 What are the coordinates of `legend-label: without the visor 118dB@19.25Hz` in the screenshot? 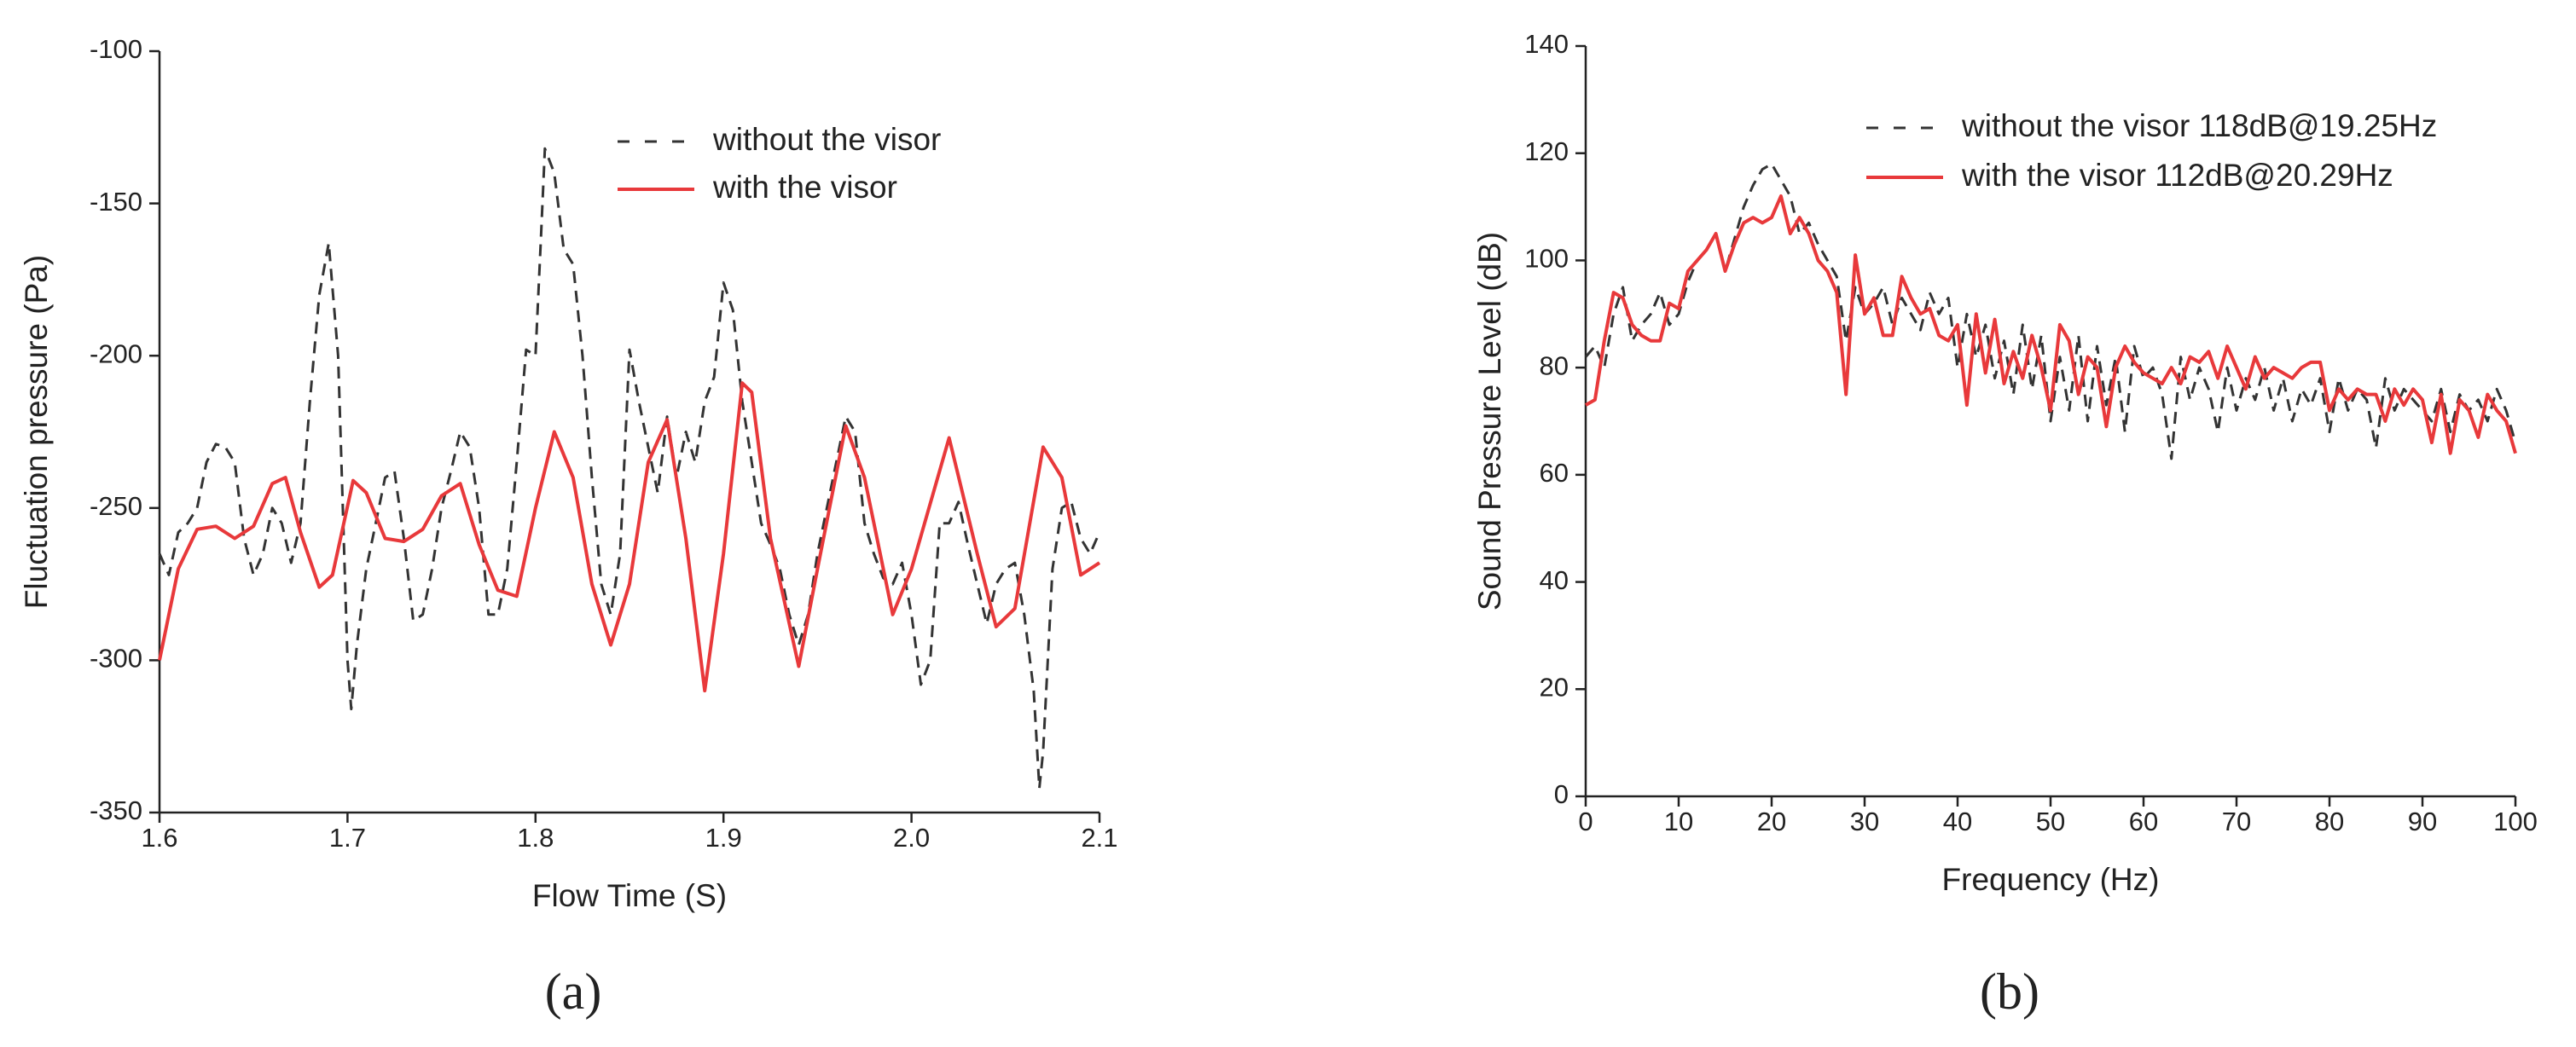 It's located at (2199, 126).